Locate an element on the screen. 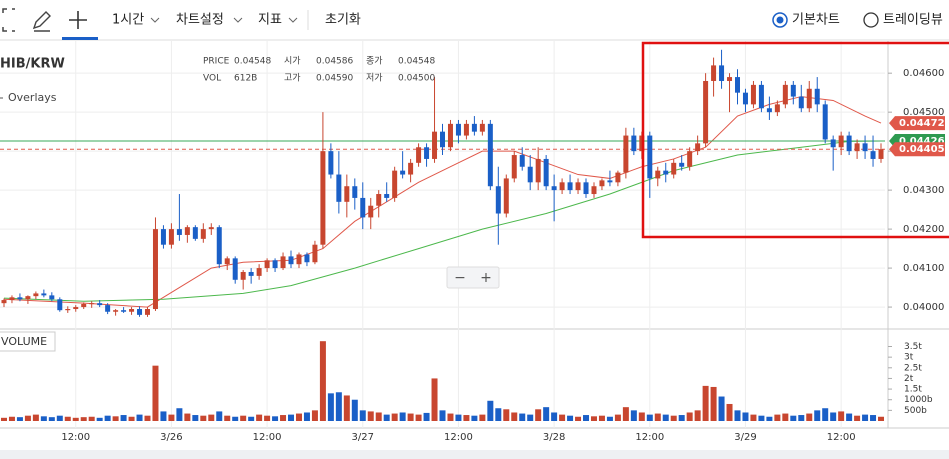 The image size is (949, 459). tradingview-option: 트레이딩뷰 is located at coordinates (913, 20).